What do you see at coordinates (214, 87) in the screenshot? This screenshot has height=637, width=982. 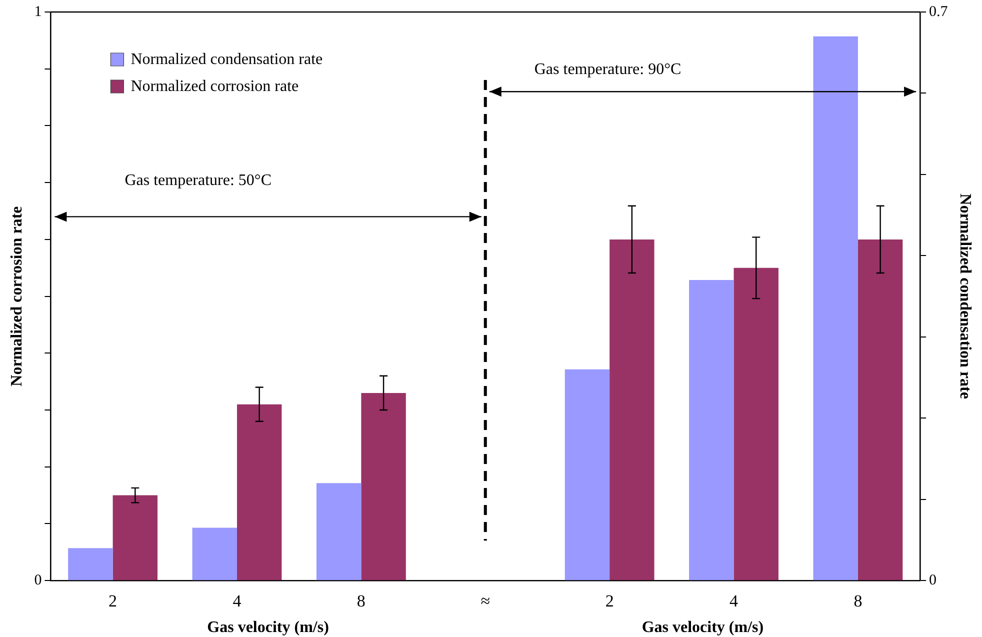 I see `legend-label: Normalized corrosion rate` at bounding box center [214, 87].